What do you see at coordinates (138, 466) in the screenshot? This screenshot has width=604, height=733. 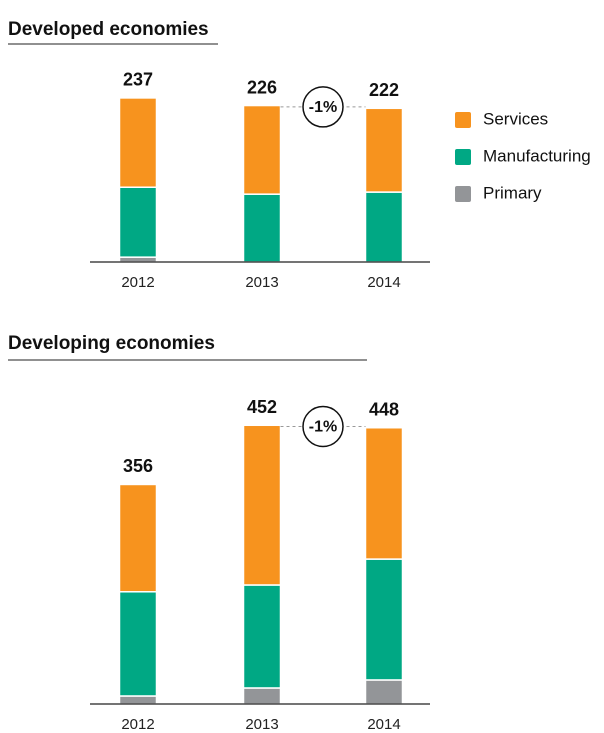 I see `total-label: 356` at bounding box center [138, 466].